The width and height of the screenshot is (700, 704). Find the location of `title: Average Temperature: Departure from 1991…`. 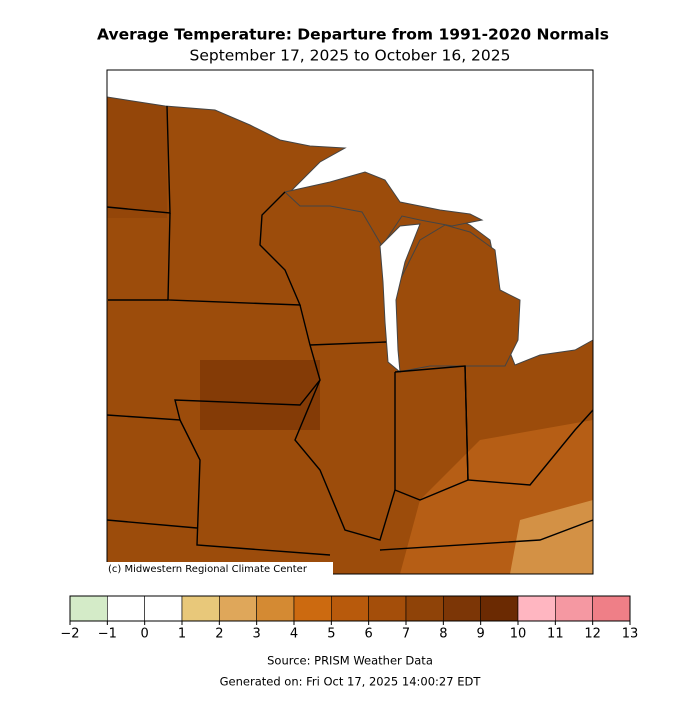

title: Average Temperature: Departure from 1991… is located at coordinates (353, 35).